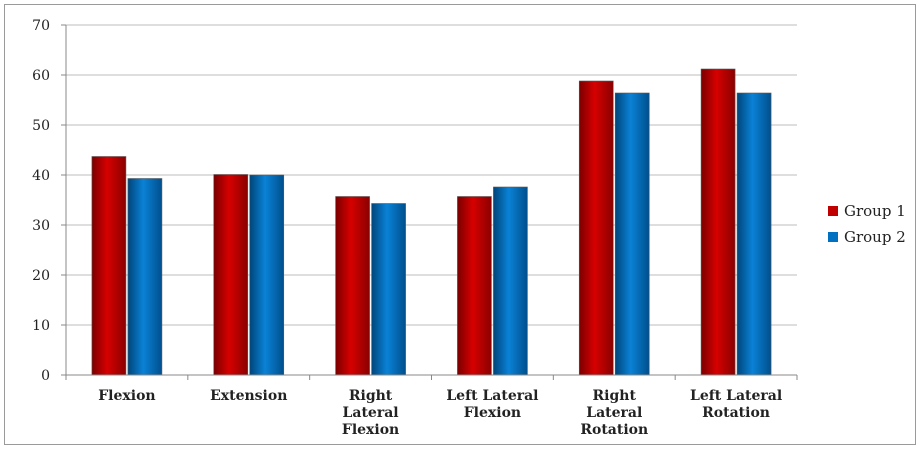 The image size is (922, 450). Describe the element at coordinates (41, 201) in the screenshot. I see `y-axis-tick-labels: 0 10 20 30 40 50 60 70` at that location.